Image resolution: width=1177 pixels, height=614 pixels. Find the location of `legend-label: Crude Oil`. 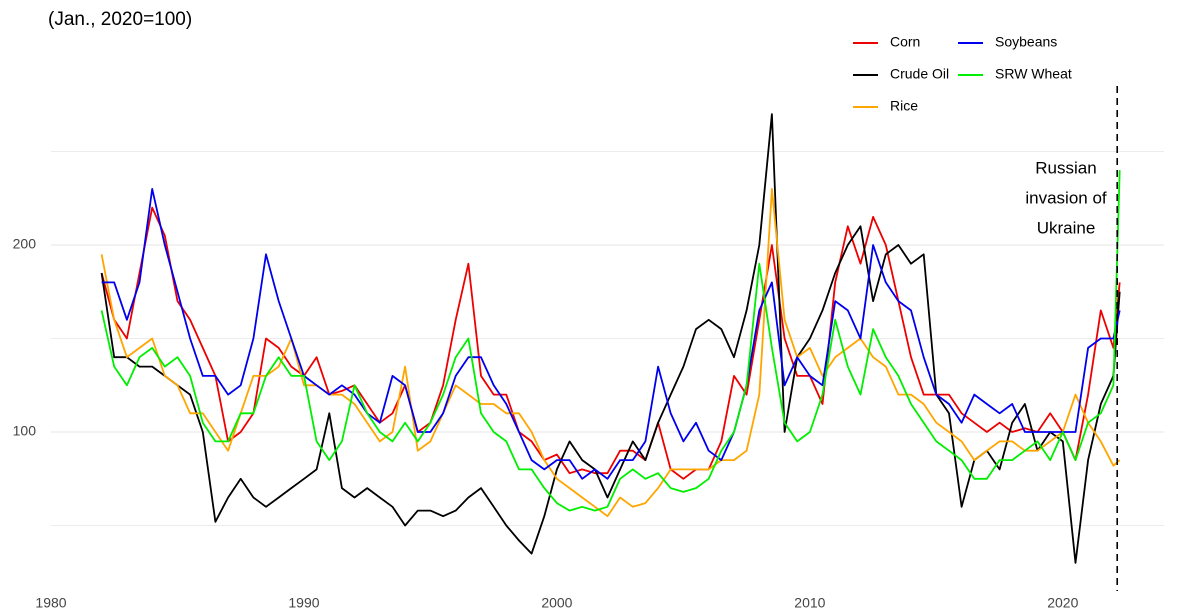

legend-label: Crude Oil is located at coordinates (919, 74).